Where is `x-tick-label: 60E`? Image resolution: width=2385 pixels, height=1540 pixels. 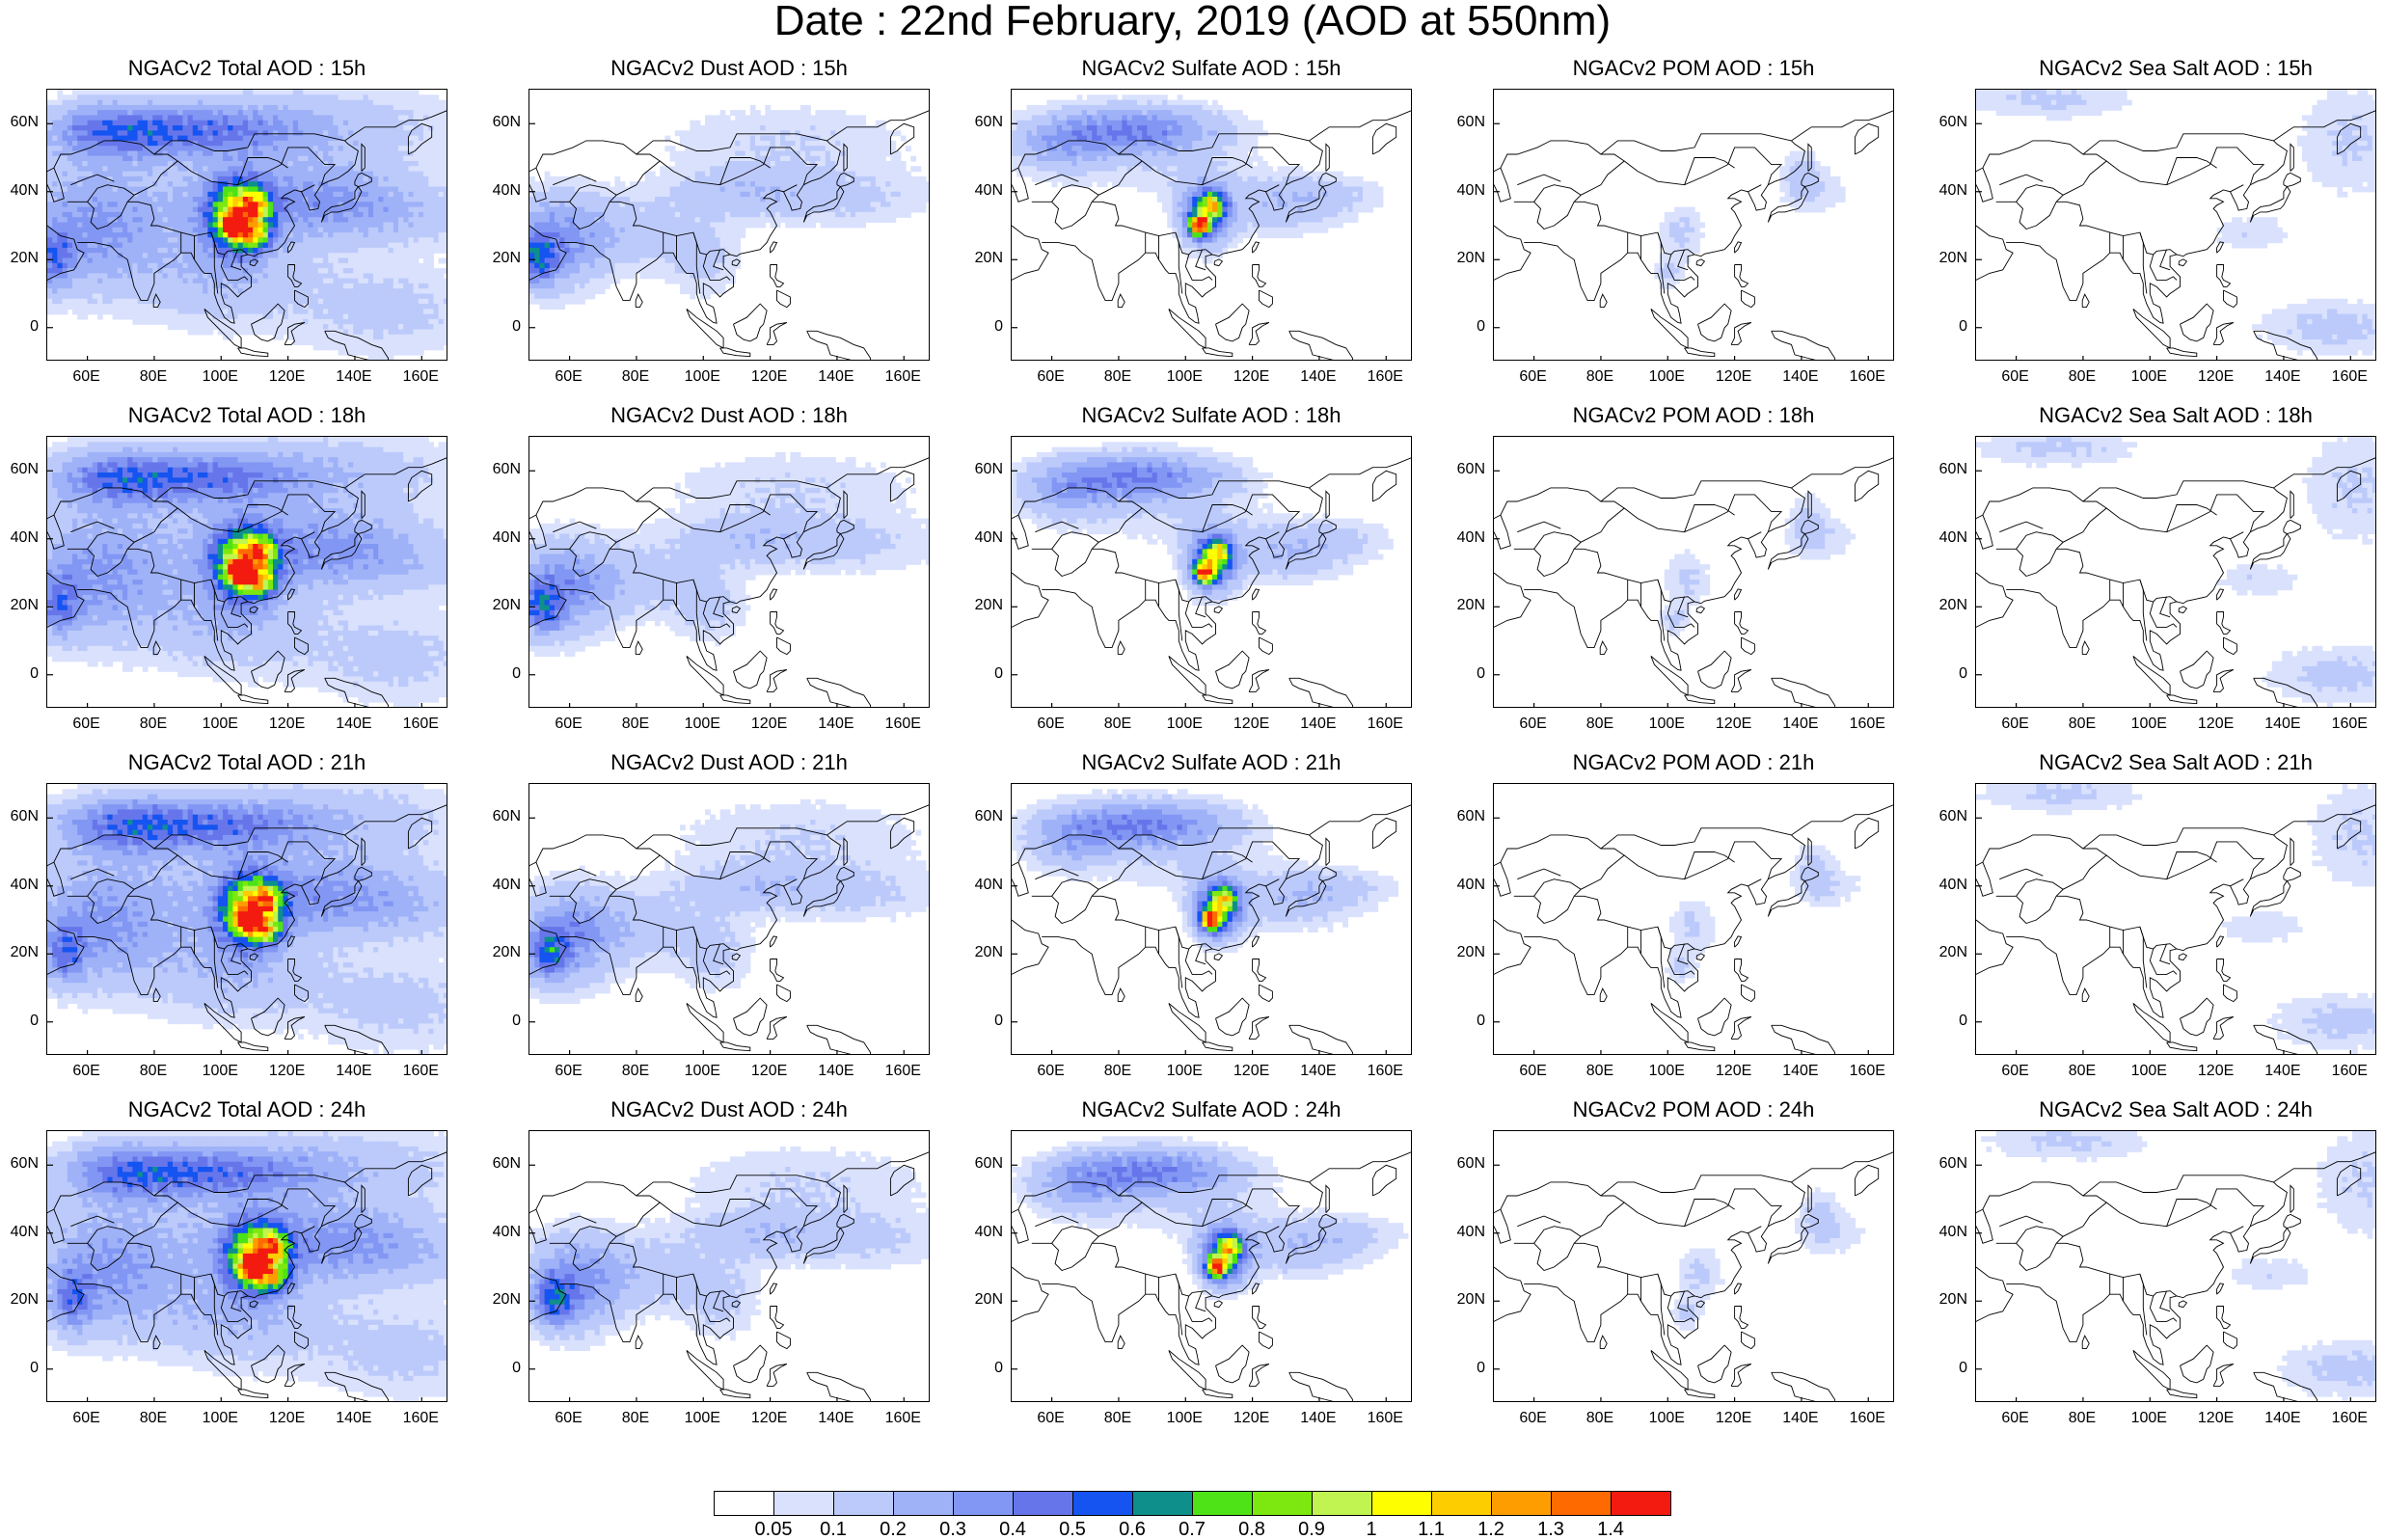
x-tick-label: 60E is located at coordinates (87, 377).